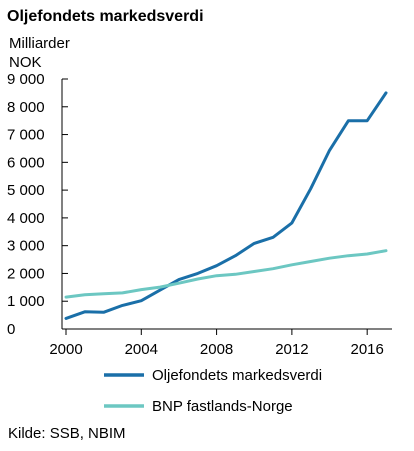  What do you see at coordinates (237, 375) in the screenshot?
I see `legend-label-oljefondet: Oljefondets markedsverdi` at bounding box center [237, 375].